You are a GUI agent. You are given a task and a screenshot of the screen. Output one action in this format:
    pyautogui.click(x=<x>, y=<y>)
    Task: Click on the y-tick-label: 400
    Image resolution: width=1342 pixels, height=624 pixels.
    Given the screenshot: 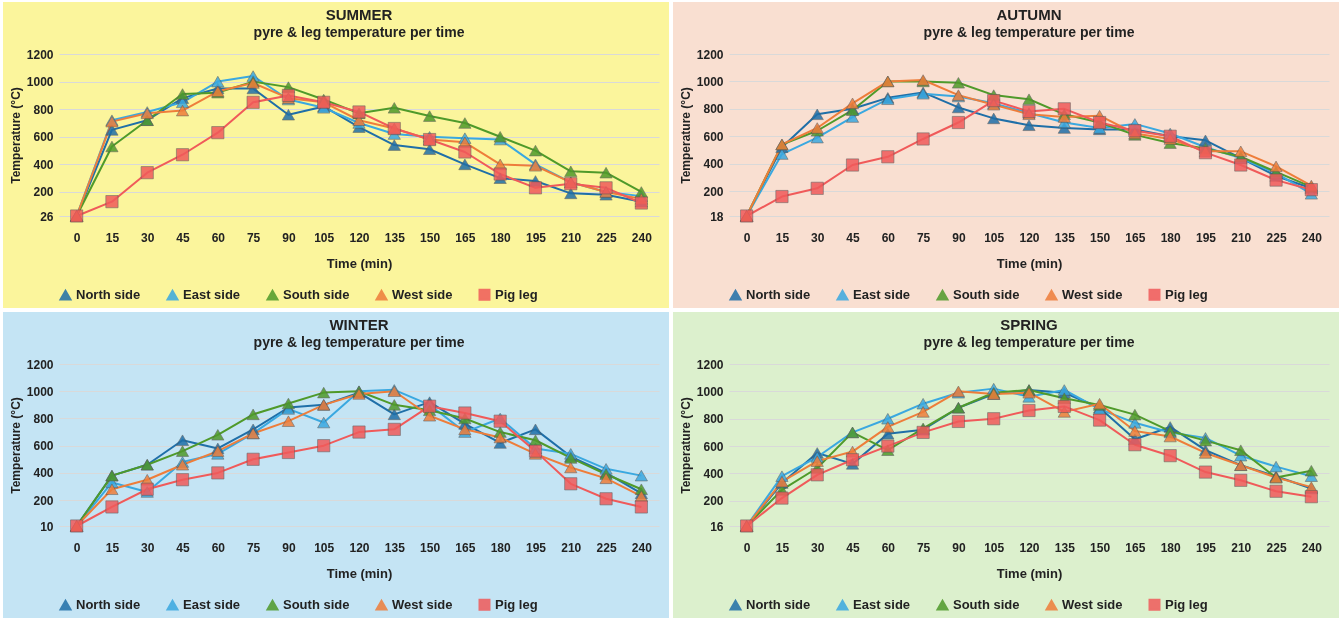 What is the action you would take?
    pyautogui.click(x=43, y=473)
    